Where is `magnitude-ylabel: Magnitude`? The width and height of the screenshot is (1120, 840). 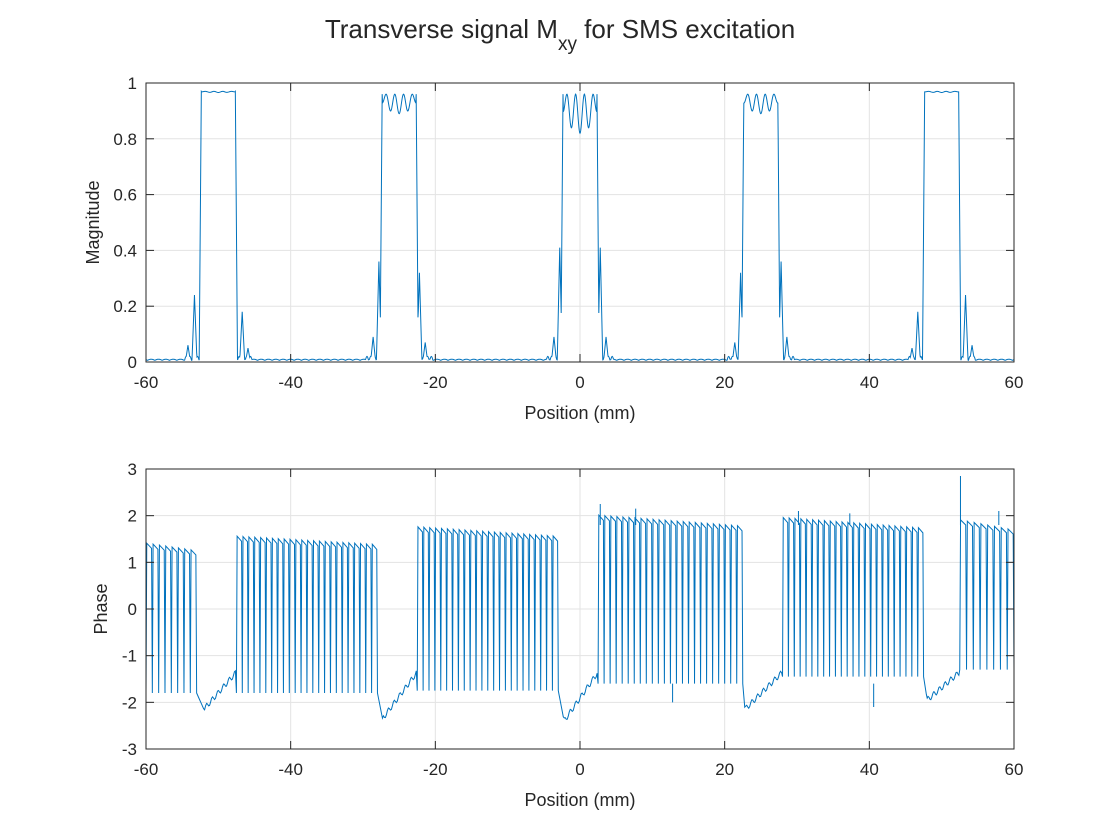
magnitude-ylabel: Magnitude is located at coordinates (93, 222).